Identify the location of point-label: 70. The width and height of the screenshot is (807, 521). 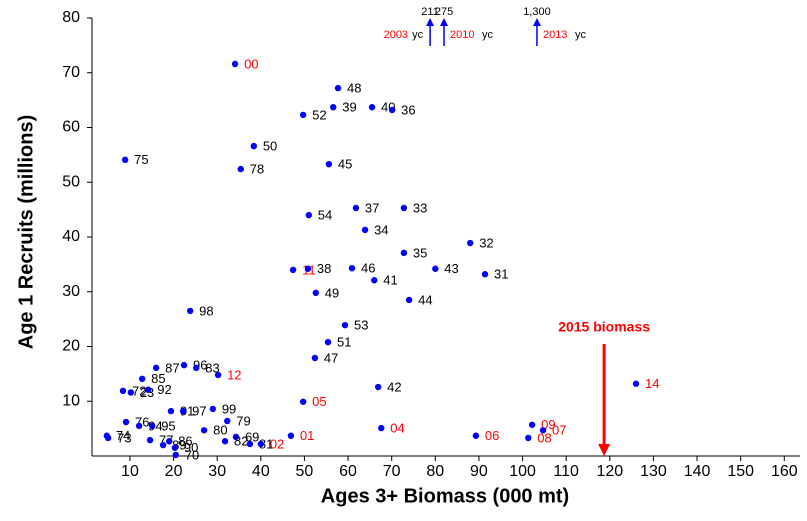
(192, 454).